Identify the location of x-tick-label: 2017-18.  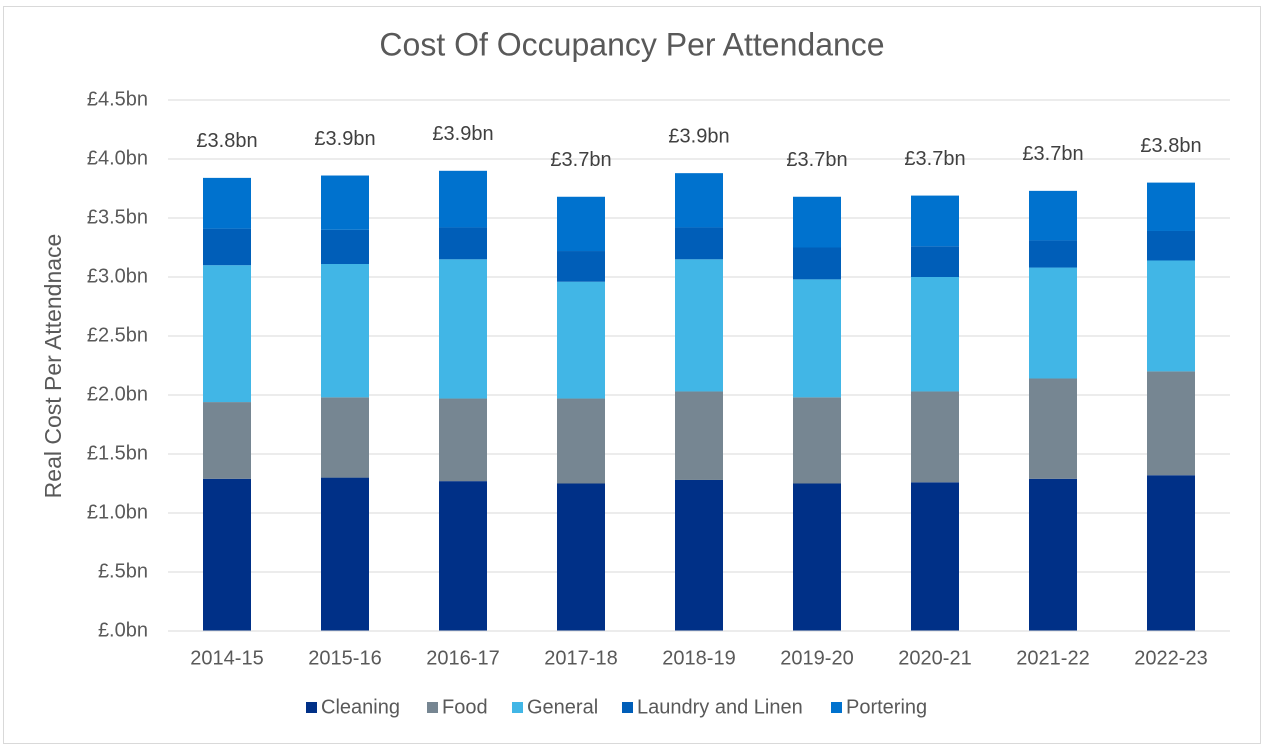
(580, 658).